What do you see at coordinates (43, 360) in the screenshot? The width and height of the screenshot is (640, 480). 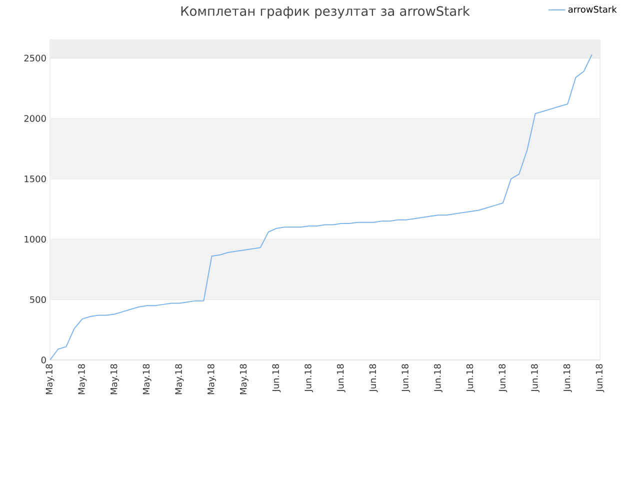 I see `y-tick-label: 0` at bounding box center [43, 360].